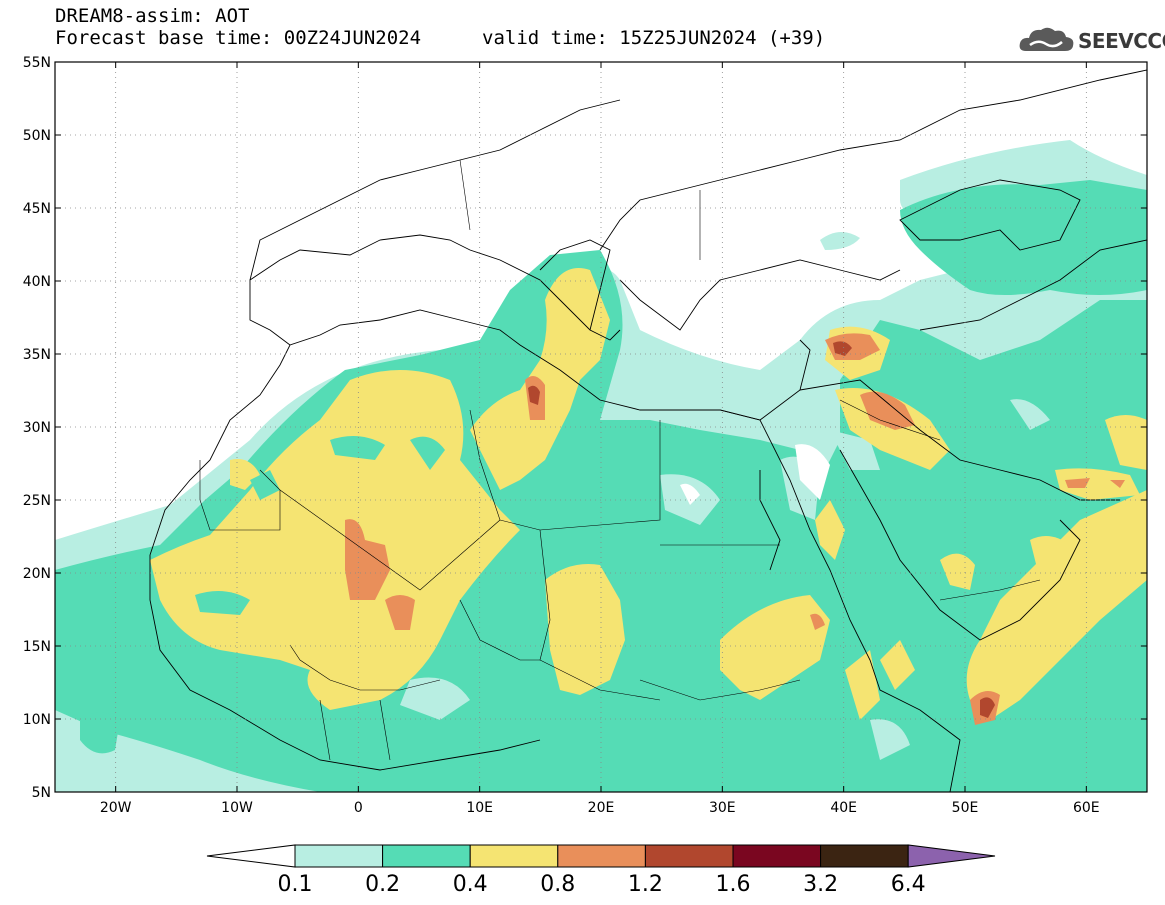  What do you see at coordinates (1046, 39) in the screenshot?
I see `cloud-icon` at bounding box center [1046, 39].